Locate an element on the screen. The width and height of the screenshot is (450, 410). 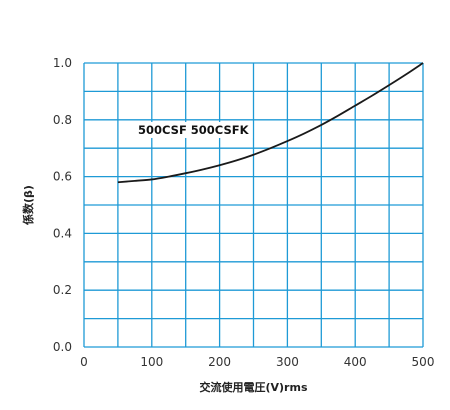
x-tick-label: 0 is located at coordinates (84, 362).